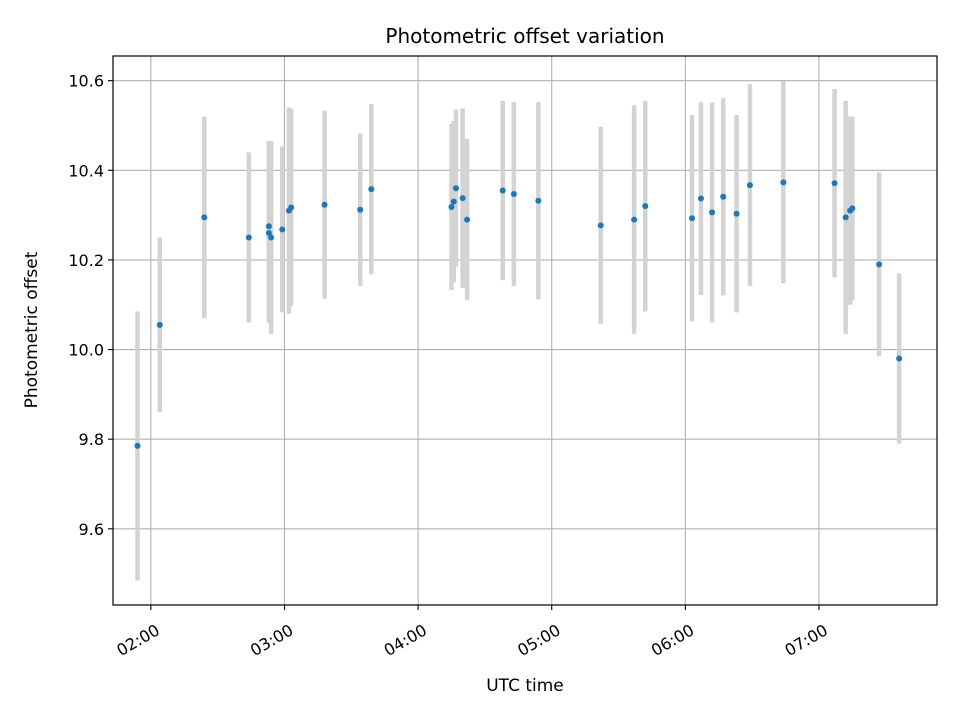  Describe the element at coordinates (91, 529) in the screenshot. I see `y-tick-label: 9.6` at that location.